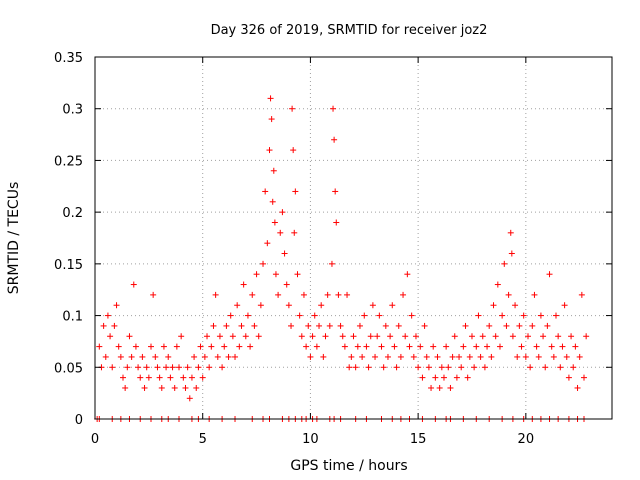 The width and height of the screenshot is (640, 480). I want to click on x-tick-label: 0, so click(95, 439).